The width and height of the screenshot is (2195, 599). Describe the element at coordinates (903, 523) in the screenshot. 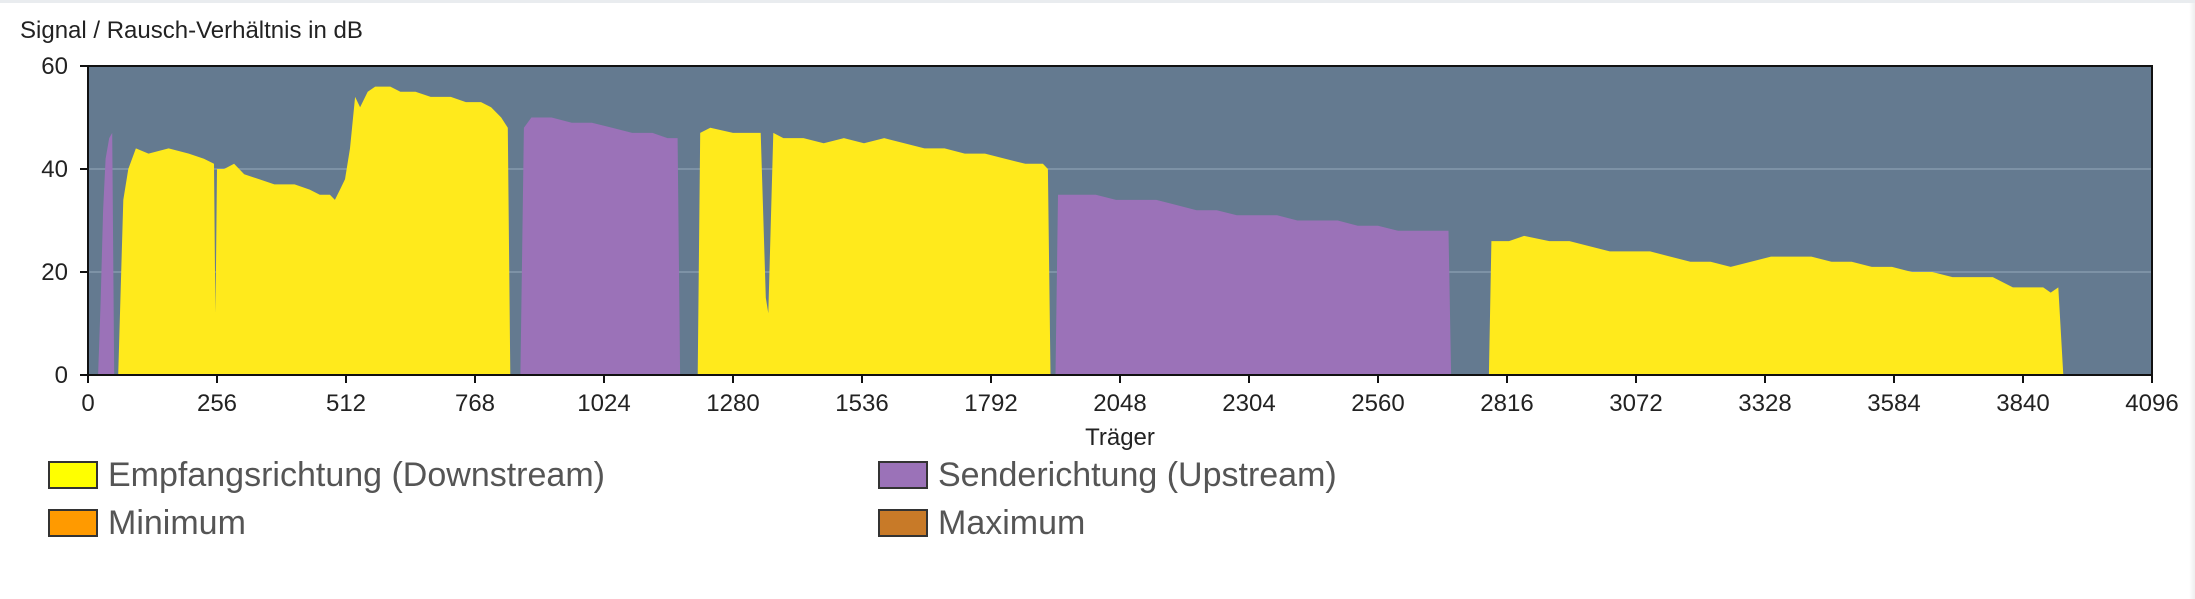

I see `legend-swatch-maximum` at that location.